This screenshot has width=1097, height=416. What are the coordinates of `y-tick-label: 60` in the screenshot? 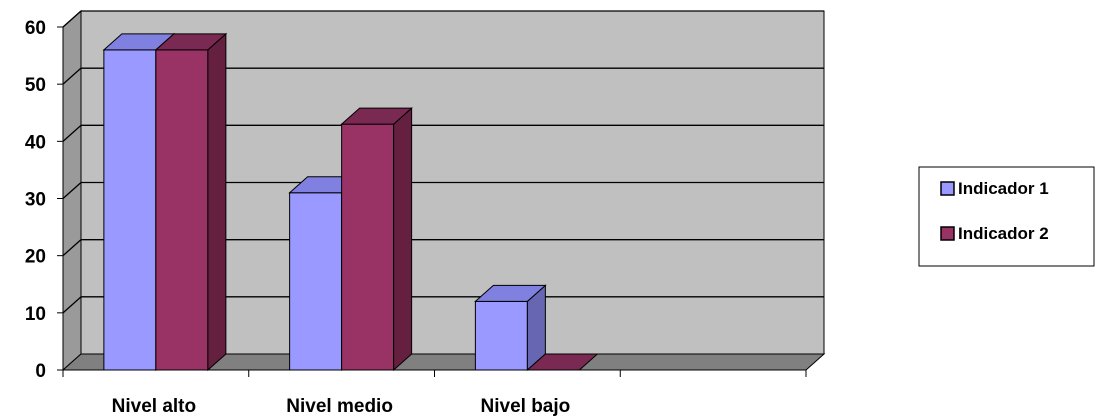 It's located at (35, 28).